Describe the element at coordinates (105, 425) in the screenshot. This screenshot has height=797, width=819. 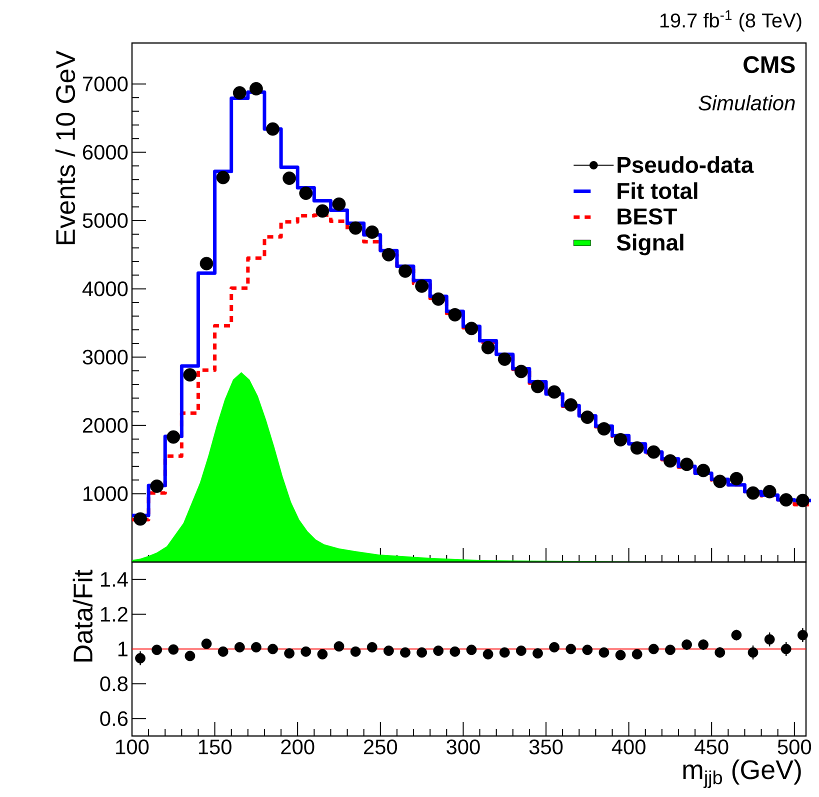
I see `y-tick-label: 2000` at that location.